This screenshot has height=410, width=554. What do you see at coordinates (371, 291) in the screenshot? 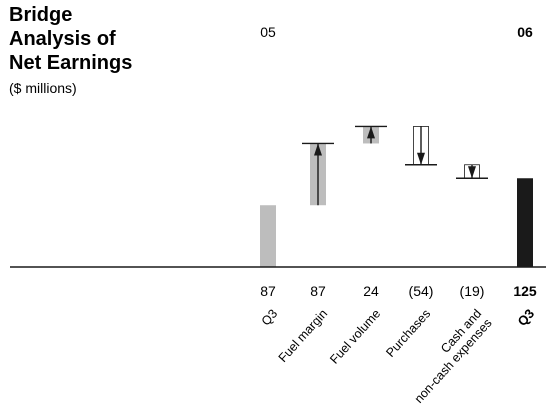
I see `data-label: 24` at bounding box center [371, 291].